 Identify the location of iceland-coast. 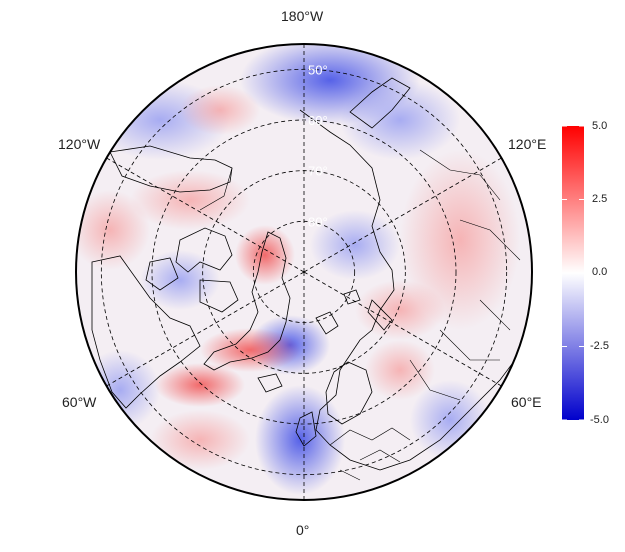
(270, 383).